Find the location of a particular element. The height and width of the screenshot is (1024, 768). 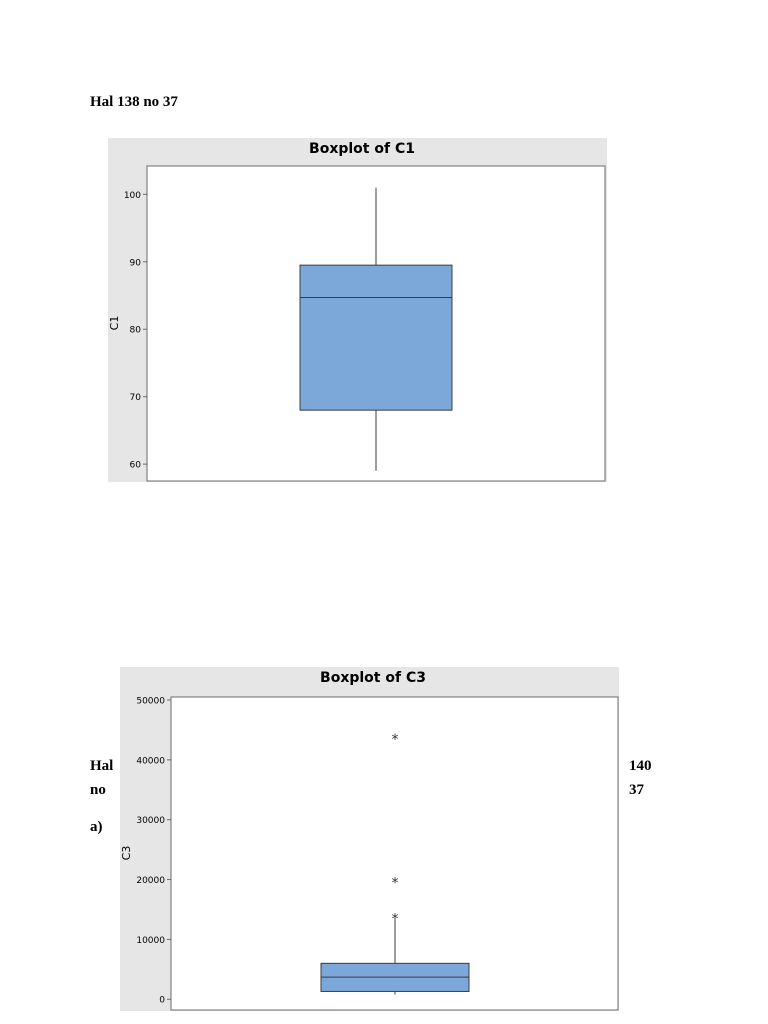

y-tick-label: 90 is located at coordinates (136, 263).